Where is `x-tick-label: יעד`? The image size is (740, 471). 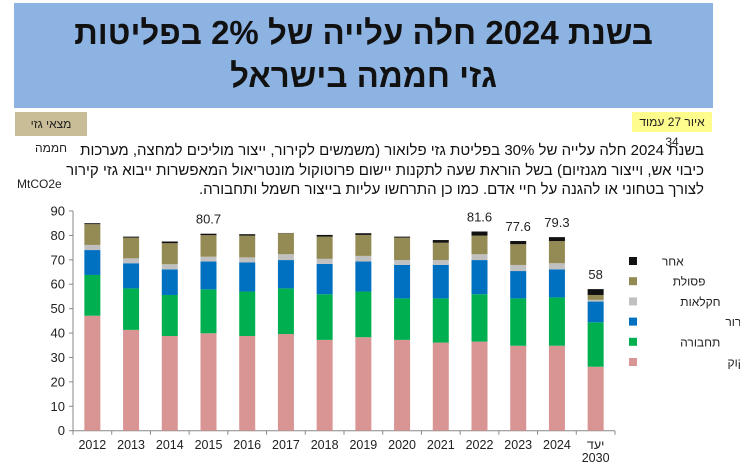
x-tick-label: יעד is located at coordinates (595, 445).